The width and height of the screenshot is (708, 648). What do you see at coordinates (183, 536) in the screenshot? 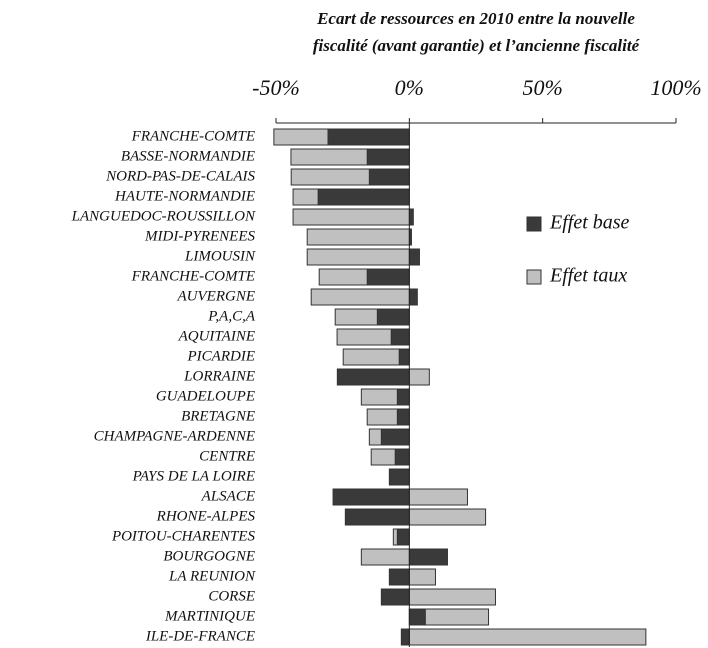
I see `y-tick-label: POITOU-CHARENTES` at bounding box center [183, 536].